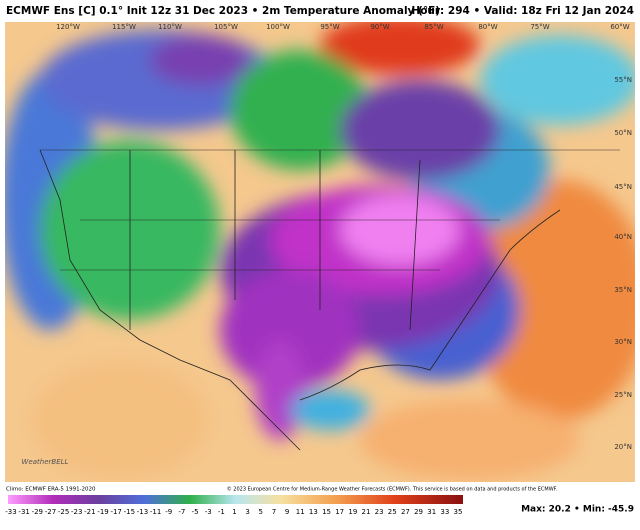 The image size is (640, 530). I want to click on longitude-label: 100°W, so click(278, 27).